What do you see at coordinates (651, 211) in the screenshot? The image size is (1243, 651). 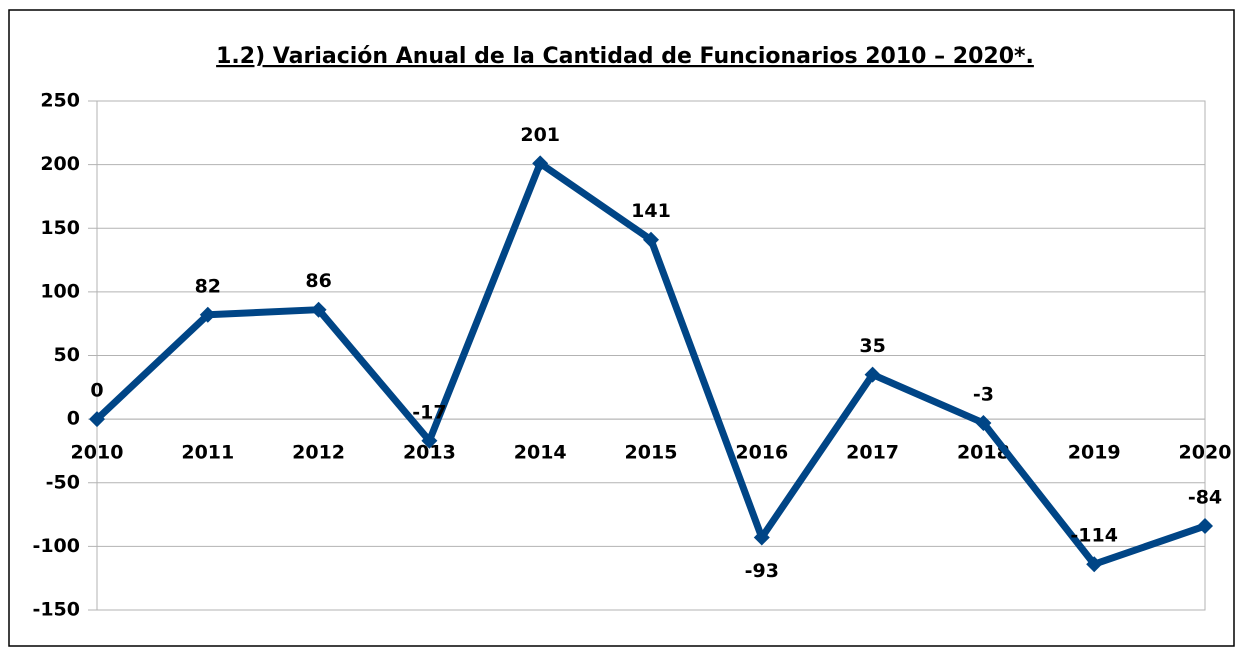 I see `data-label: 141` at bounding box center [651, 211].